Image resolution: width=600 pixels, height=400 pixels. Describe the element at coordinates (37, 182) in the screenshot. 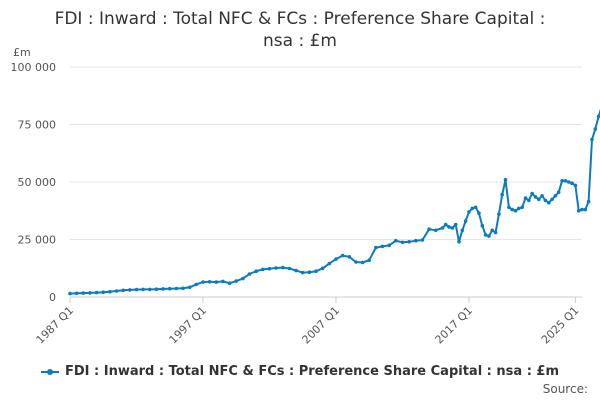

I see `y-tick-label: 50 000` at that location.